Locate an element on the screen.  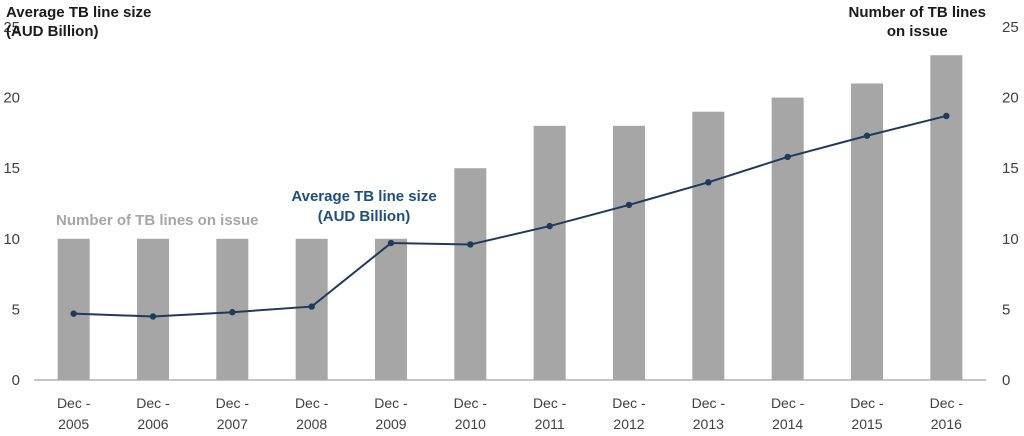
category-label-10-line-1: Dec - is located at coordinates (867, 403).